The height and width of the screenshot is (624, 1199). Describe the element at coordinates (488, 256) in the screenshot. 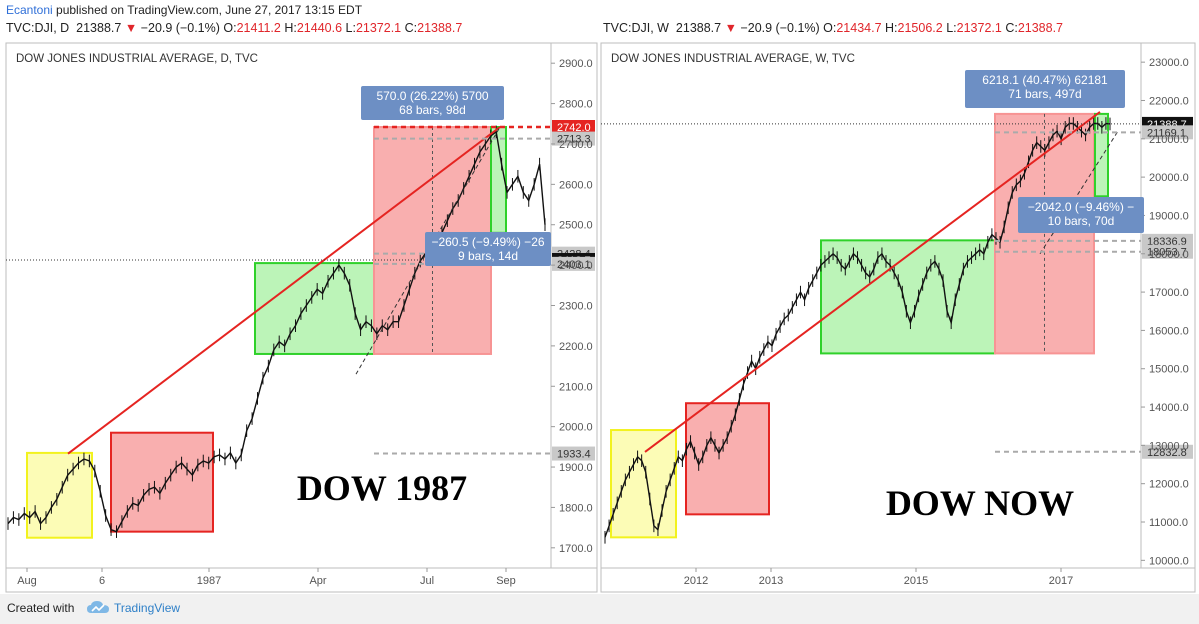

I see `measure-down-box-line2: 9 bars, 14d` at that location.